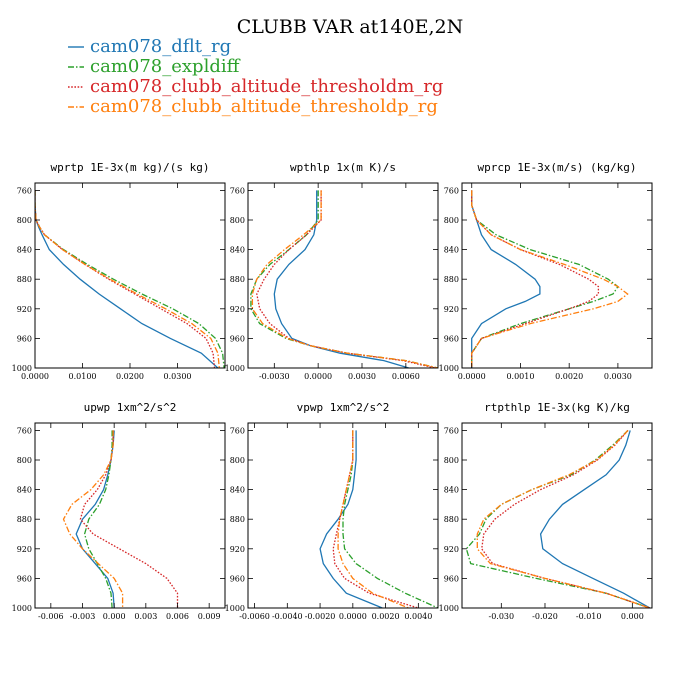 The image size is (700, 700). I want to click on x-tick-label: 0.0010, so click(520, 376).